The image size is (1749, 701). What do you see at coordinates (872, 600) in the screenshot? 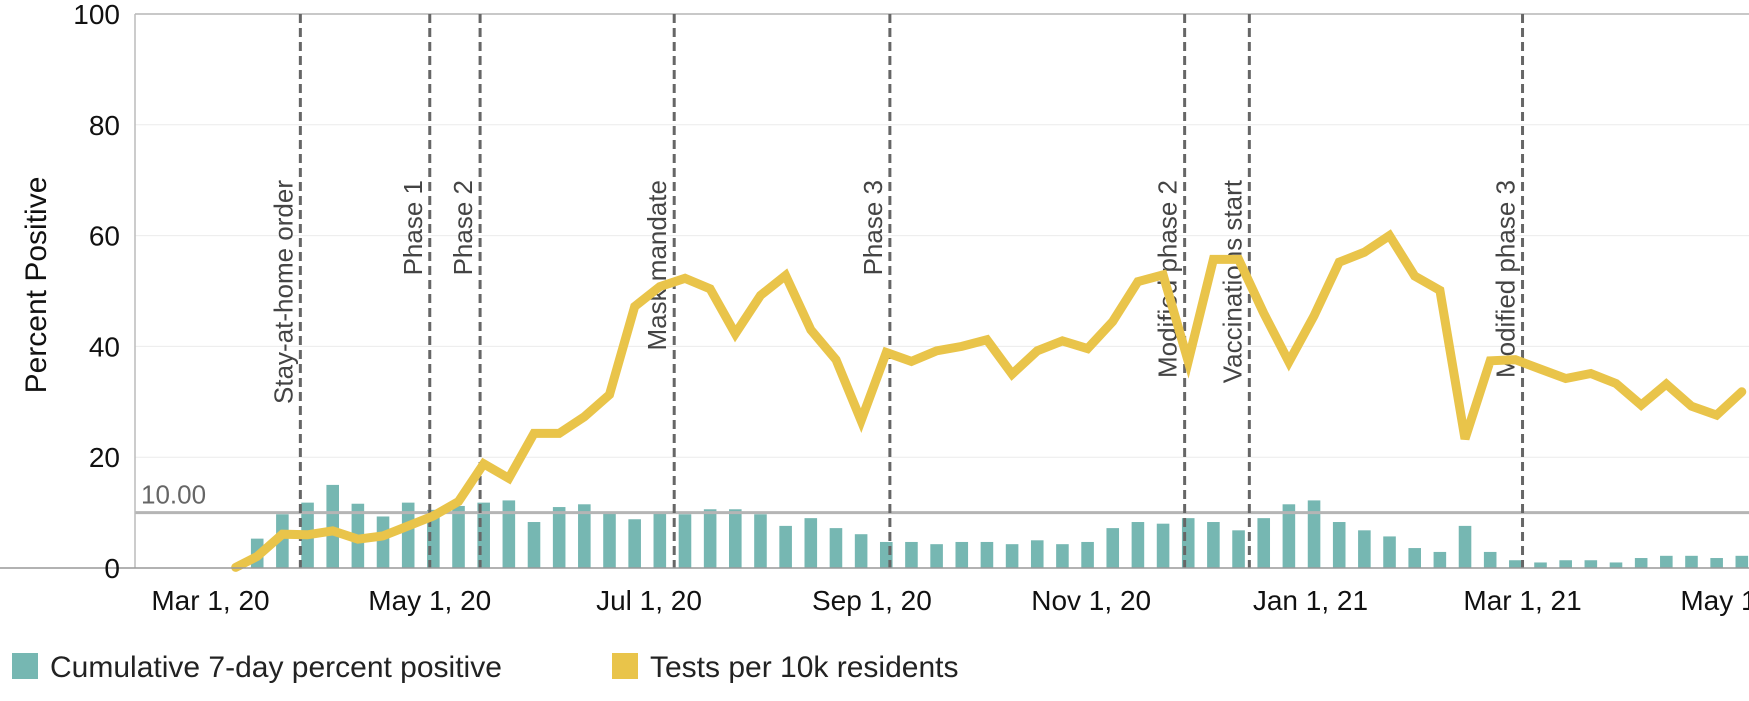
I see `x-tick-label: Sep 1, 20` at bounding box center [872, 600].